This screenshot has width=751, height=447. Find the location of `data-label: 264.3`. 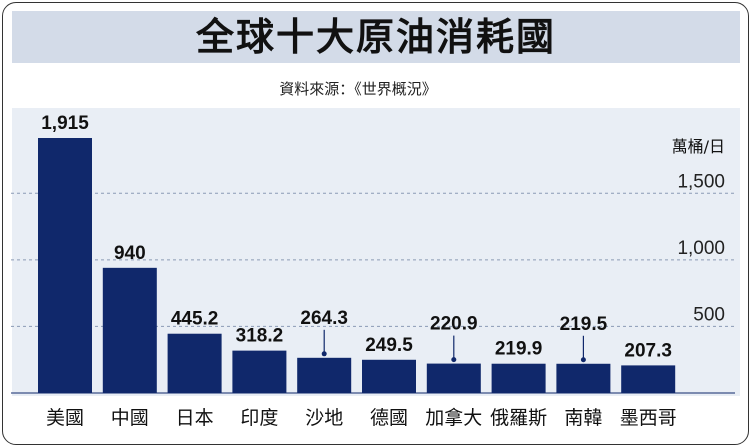

data-label: 264.3 is located at coordinates (324, 318).